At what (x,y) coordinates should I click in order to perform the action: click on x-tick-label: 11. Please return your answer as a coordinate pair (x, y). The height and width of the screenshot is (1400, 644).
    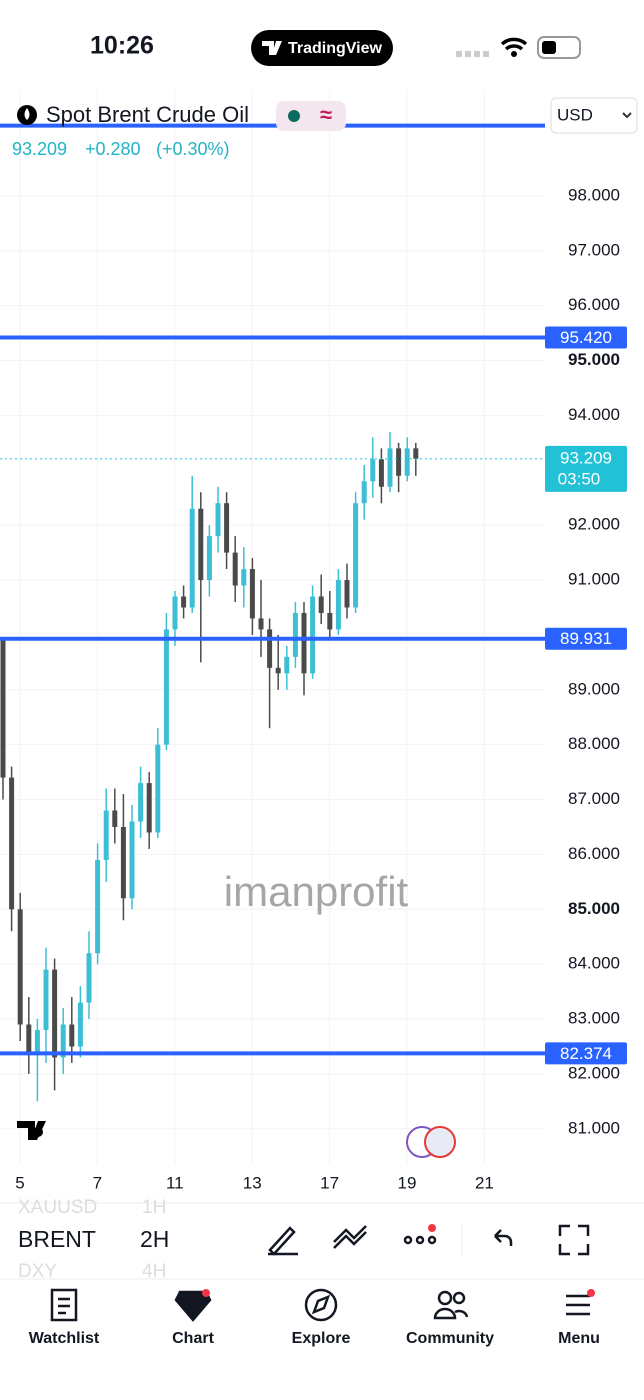
    Looking at the image, I should click on (175, 1182).